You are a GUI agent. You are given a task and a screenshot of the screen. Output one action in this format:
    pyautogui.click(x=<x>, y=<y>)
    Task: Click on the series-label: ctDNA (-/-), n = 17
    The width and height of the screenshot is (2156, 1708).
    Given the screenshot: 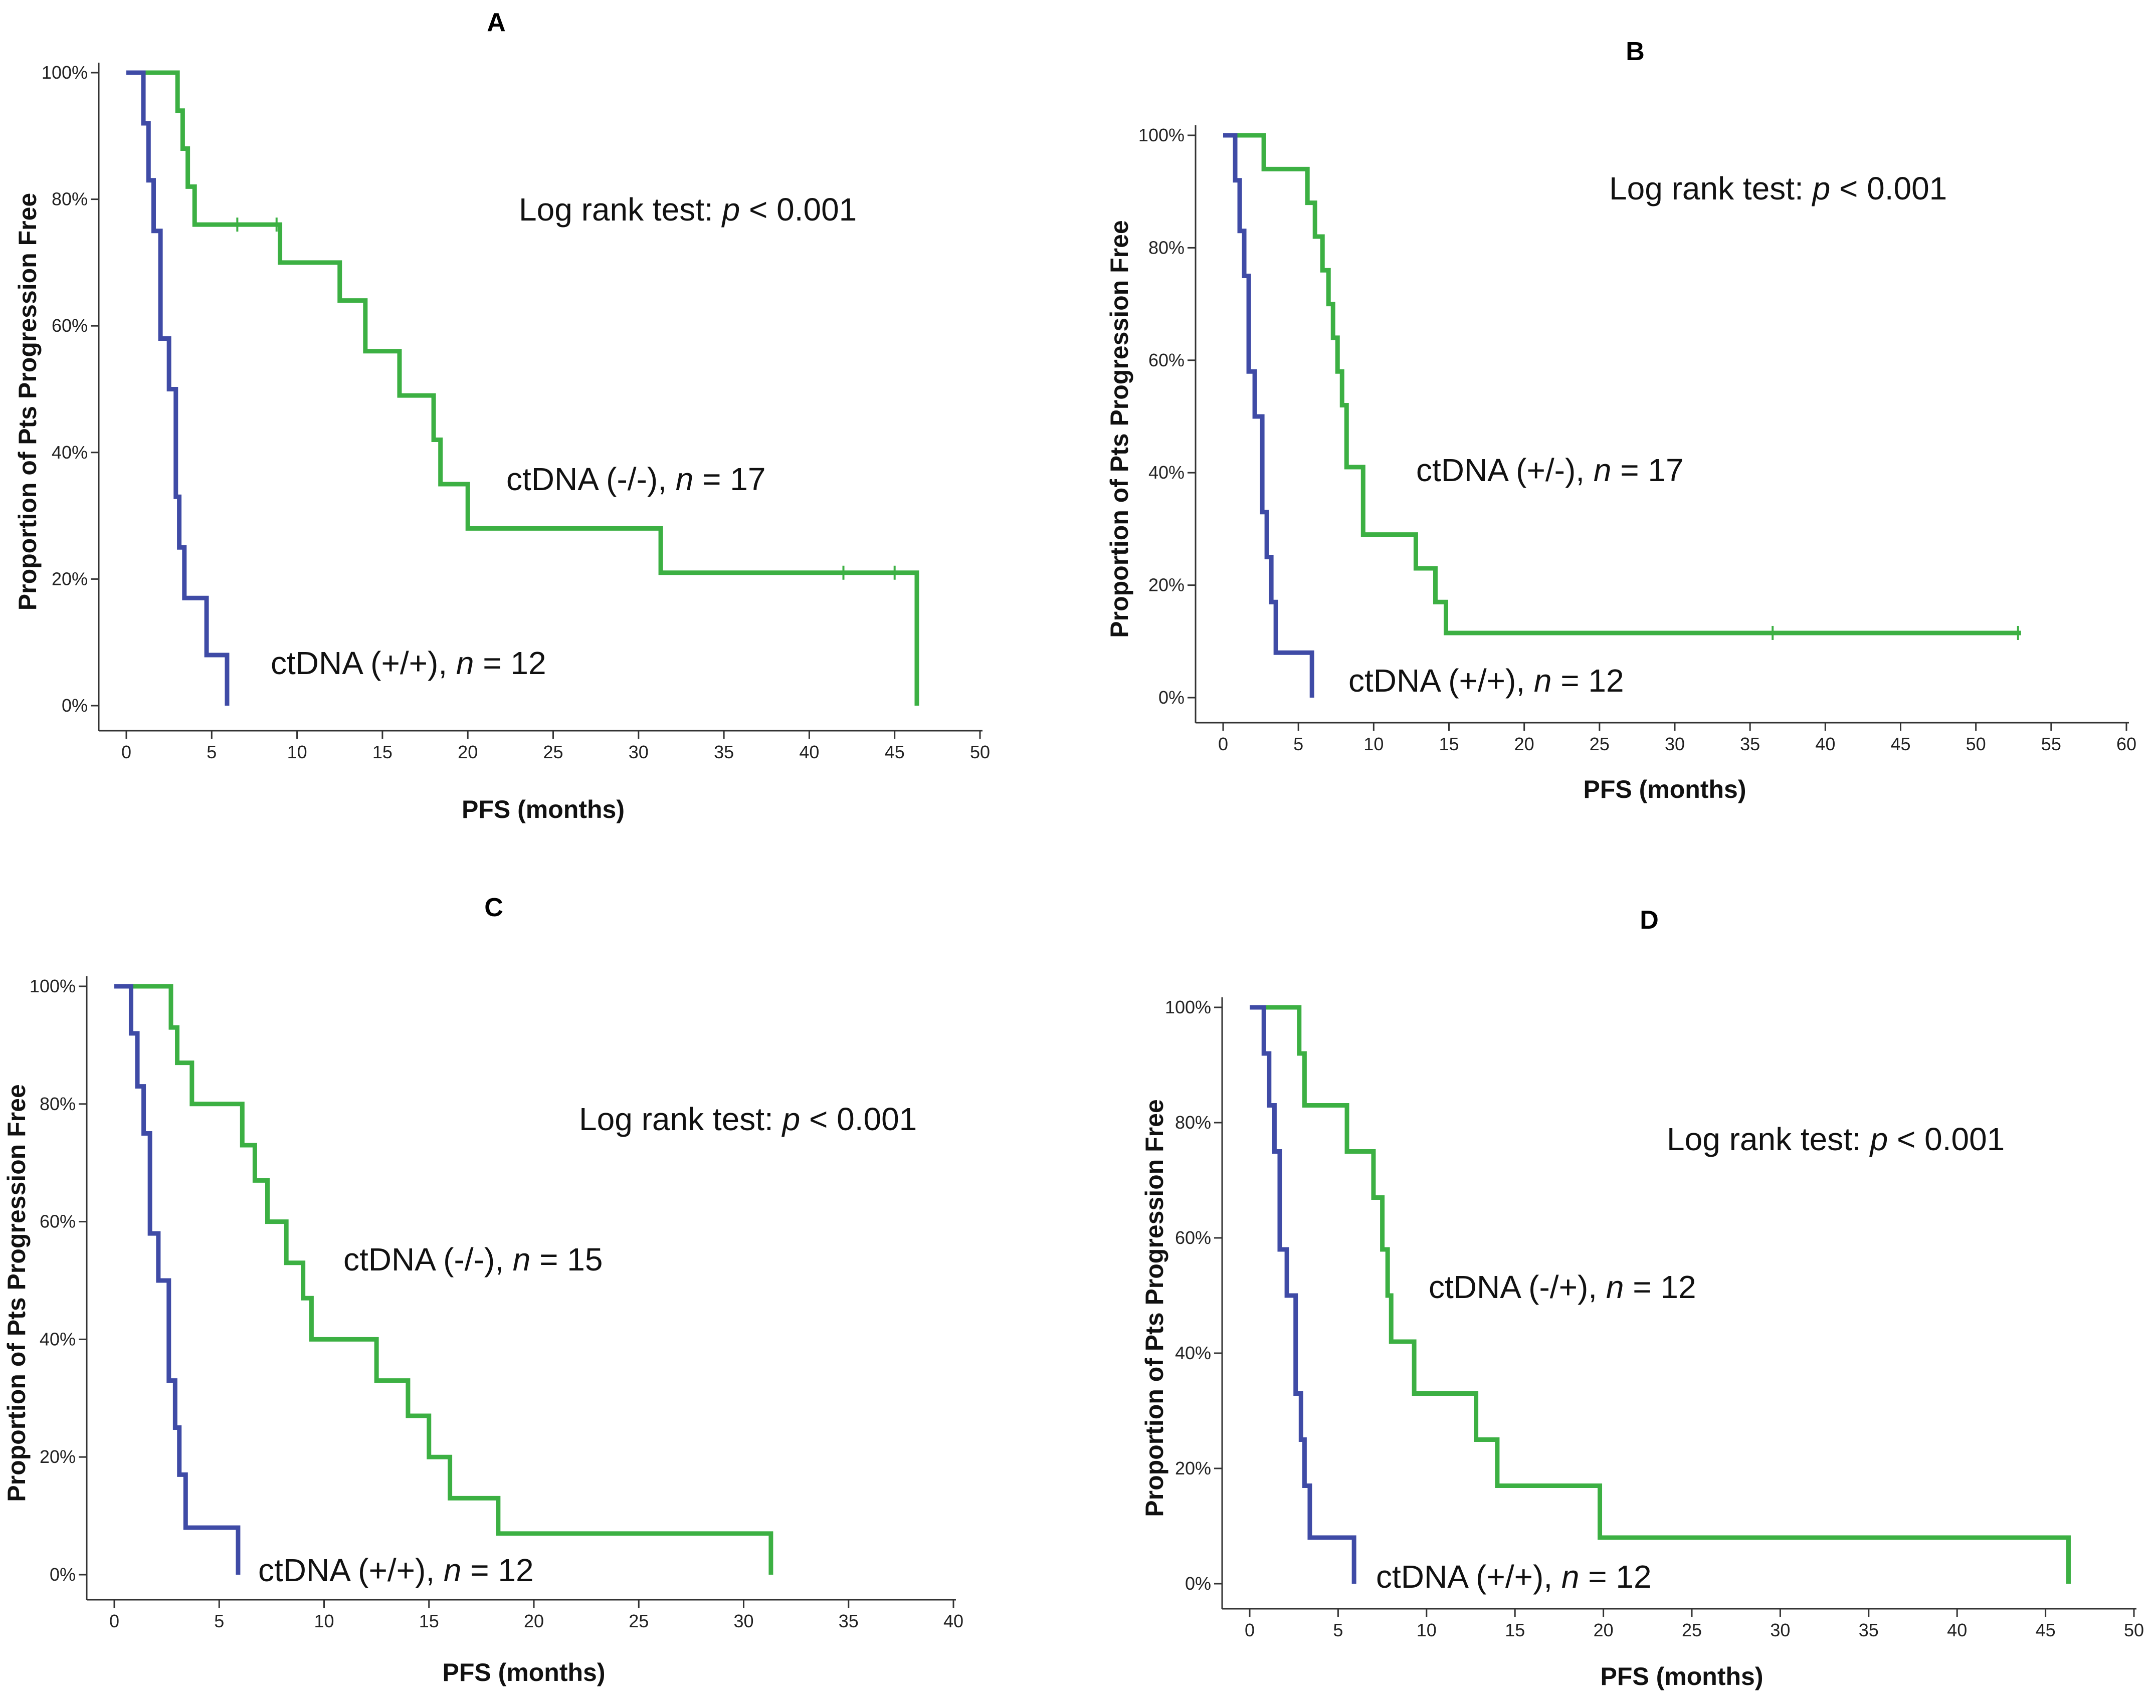 What is the action you would take?
    pyautogui.click(x=635, y=479)
    